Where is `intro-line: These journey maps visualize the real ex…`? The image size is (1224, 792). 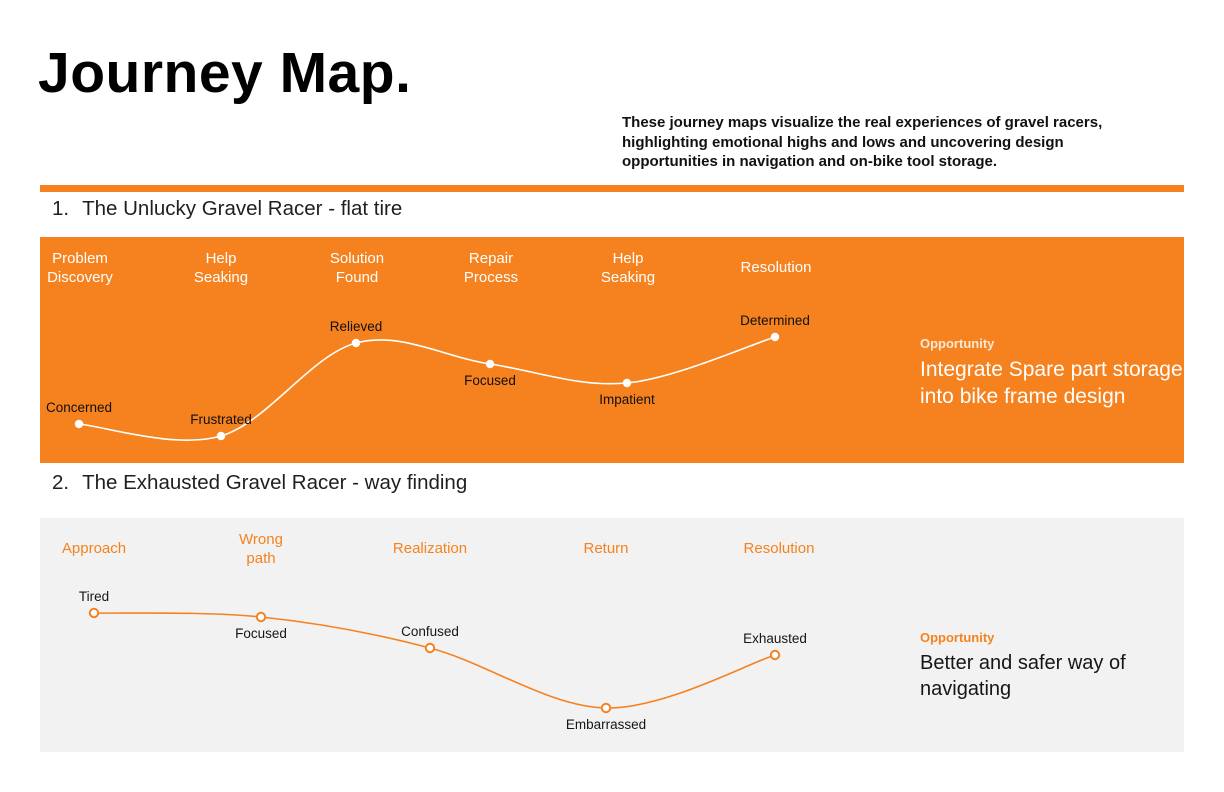
intro-line: These journey maps visualize the real ex… is located at coordinates (862, 122).